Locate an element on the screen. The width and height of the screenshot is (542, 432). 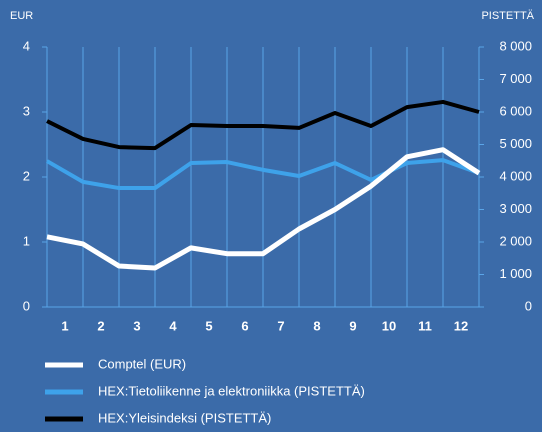
x-tick-label: 3 is located at coordinates (136, 325).